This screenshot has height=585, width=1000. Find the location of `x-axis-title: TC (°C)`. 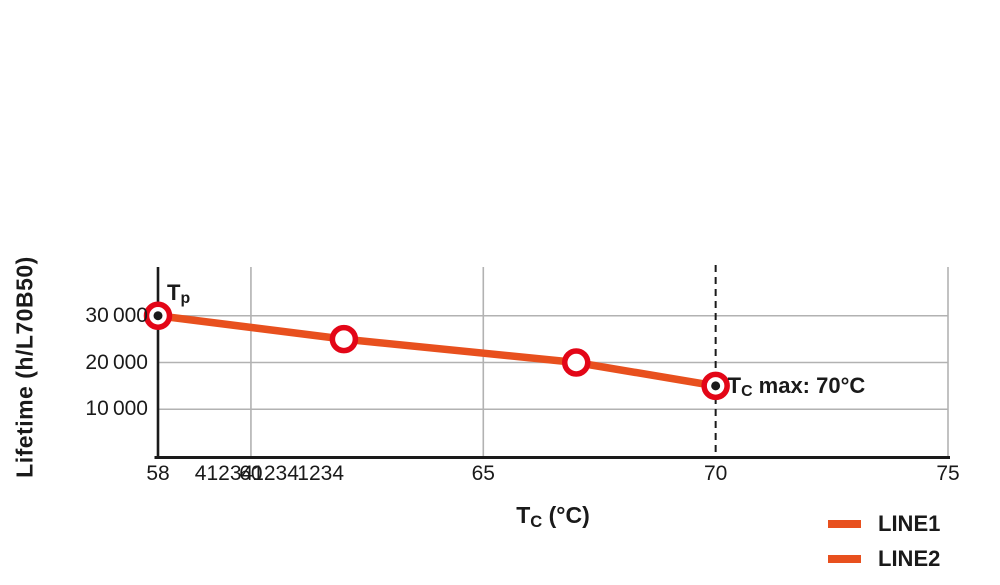

x-axis-title: TC (°C) is located at coordinates (553, 516).